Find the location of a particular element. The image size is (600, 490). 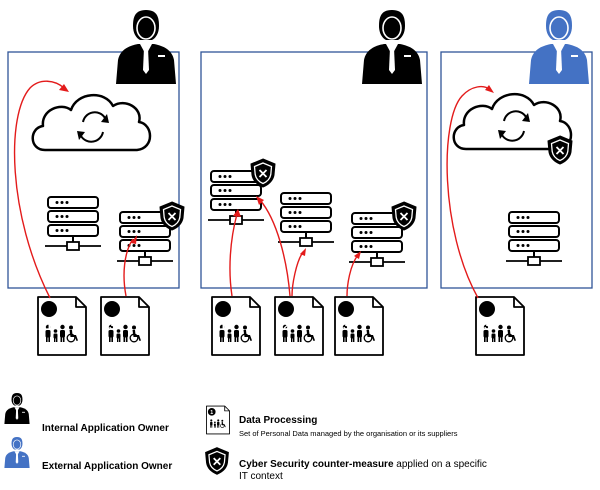

legend-internal-owner-icon is located at coordinates (17, 408).